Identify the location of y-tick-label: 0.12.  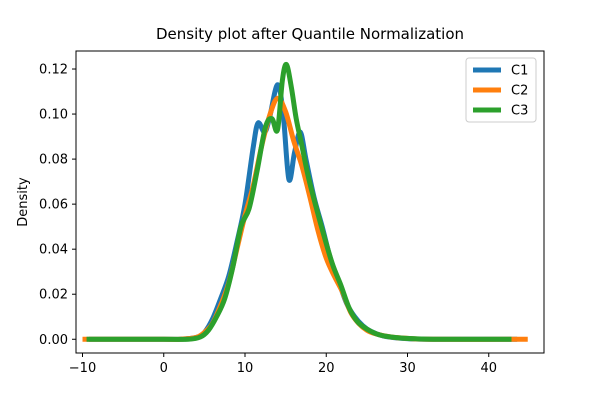
(53, 70).